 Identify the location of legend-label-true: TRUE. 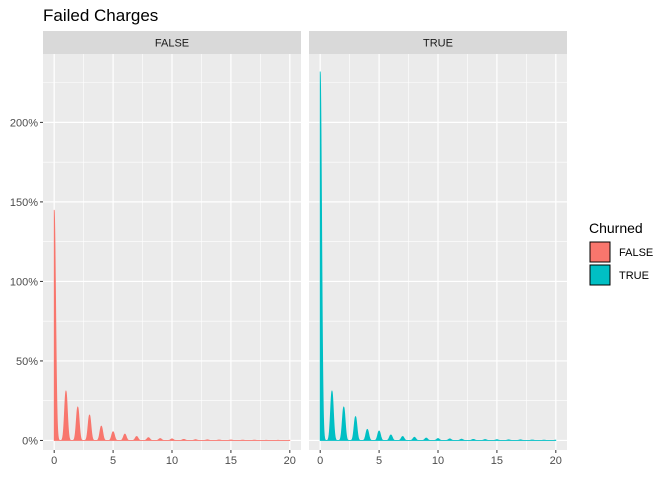
(634, 276).